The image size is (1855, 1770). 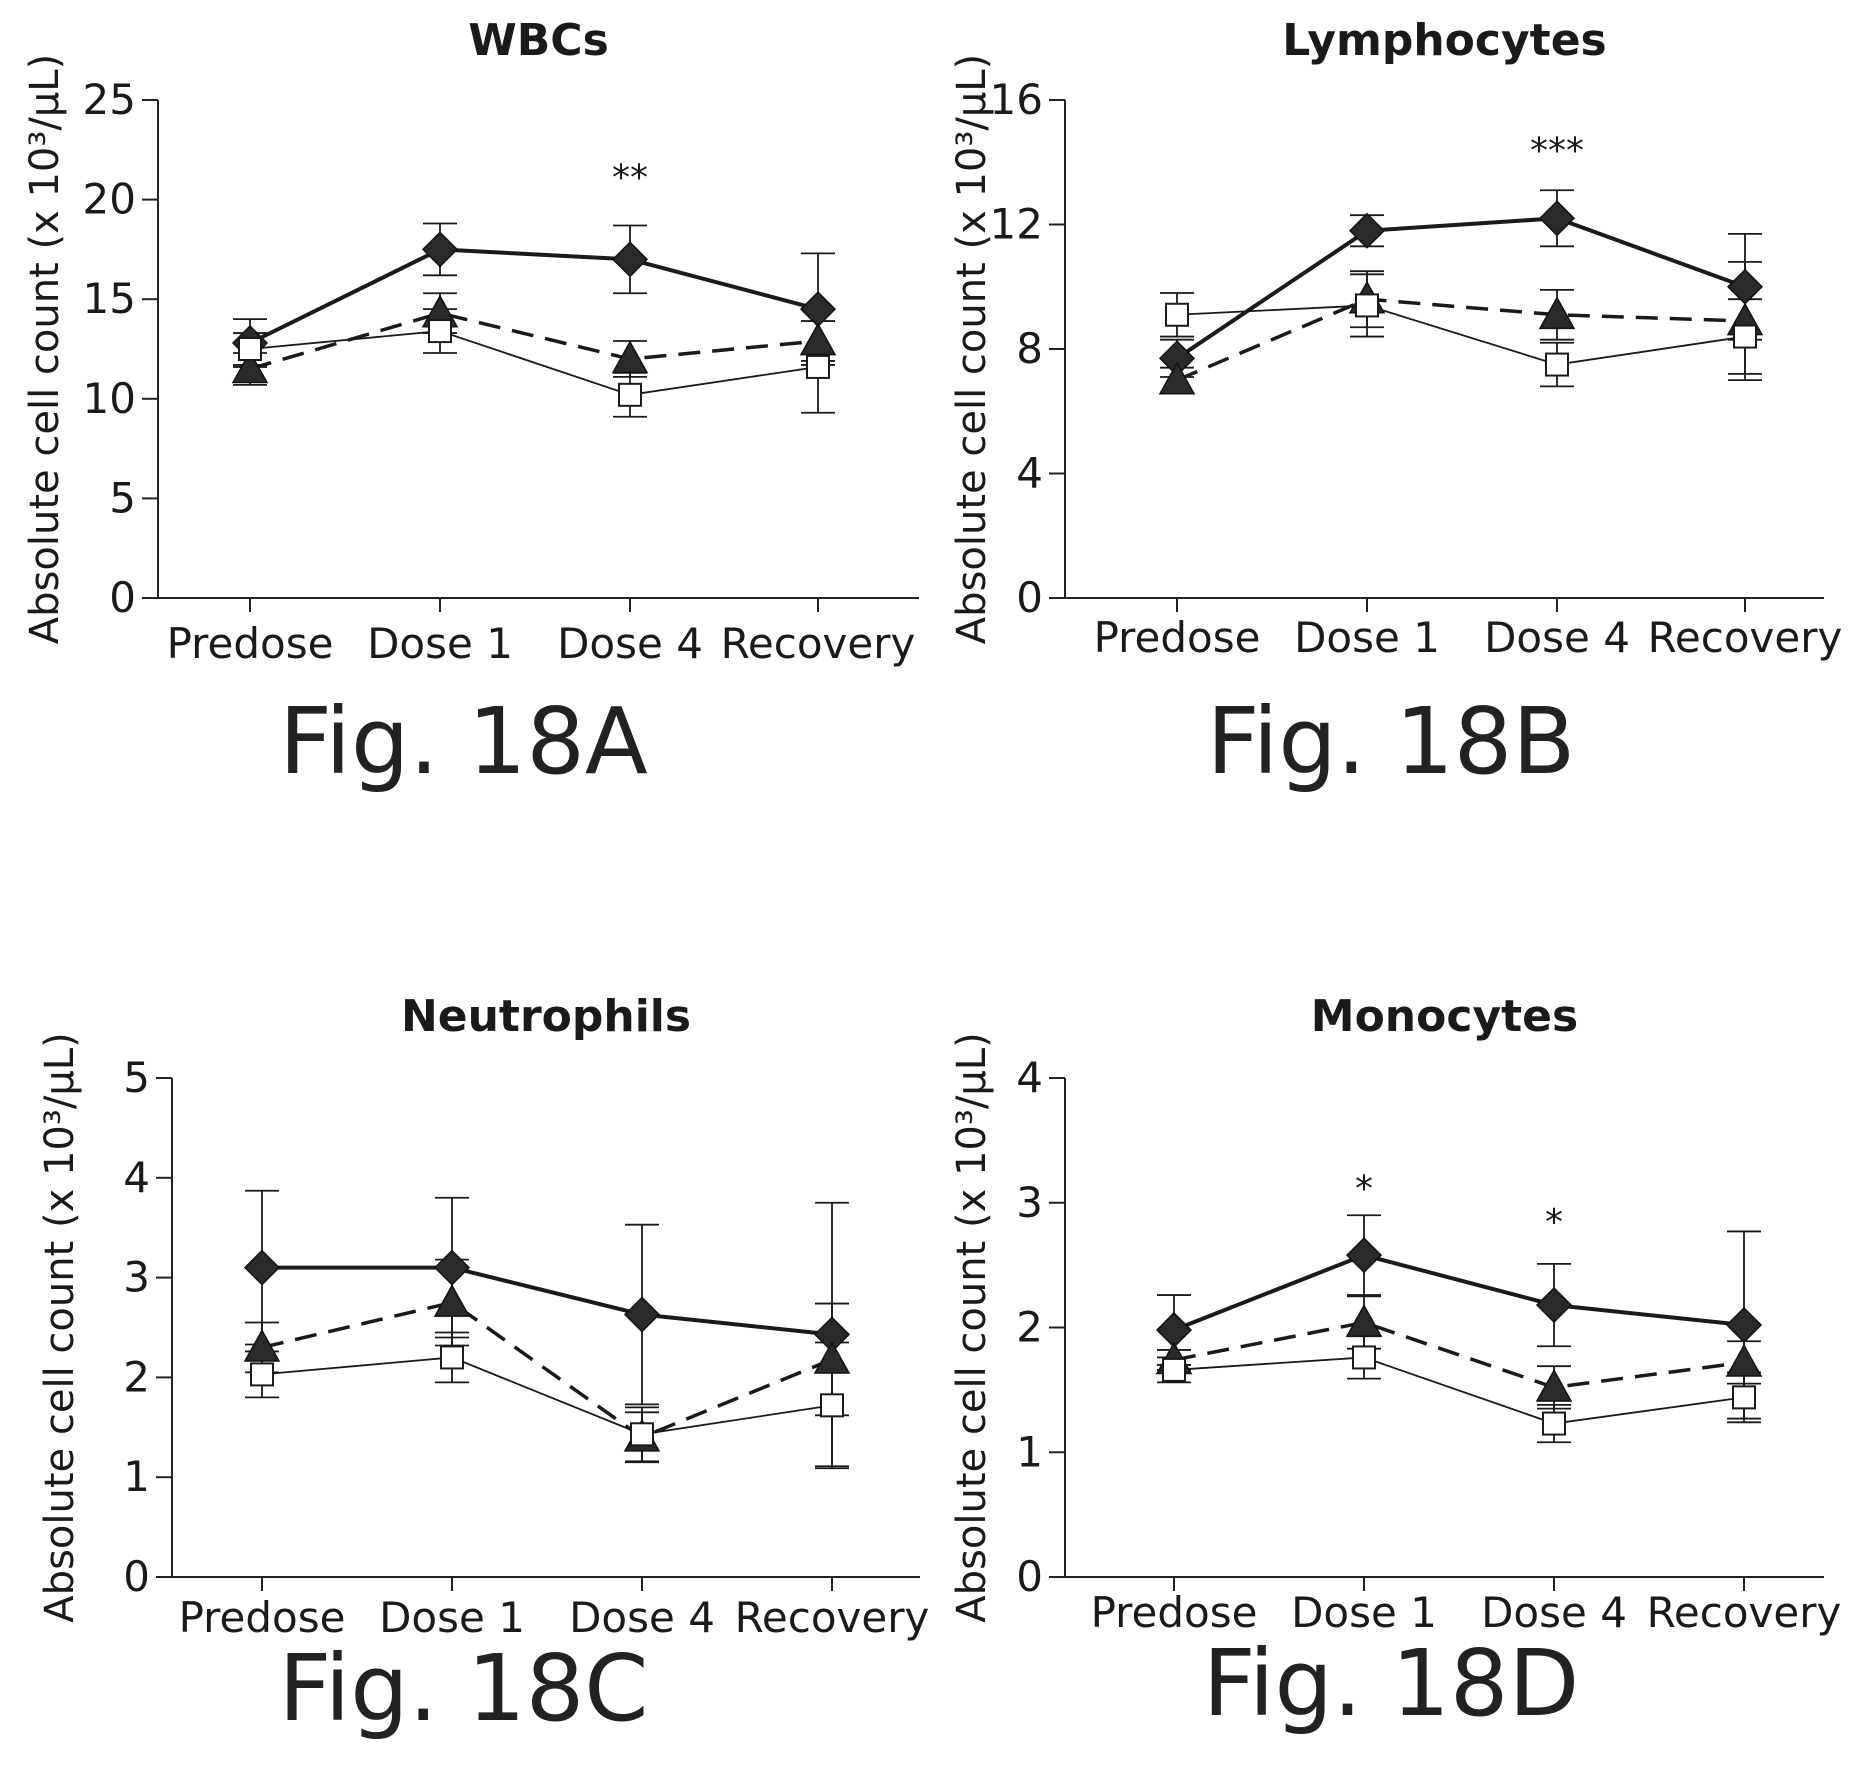 I want to click on y-tick-label: 10, so click(x=109, y=398).